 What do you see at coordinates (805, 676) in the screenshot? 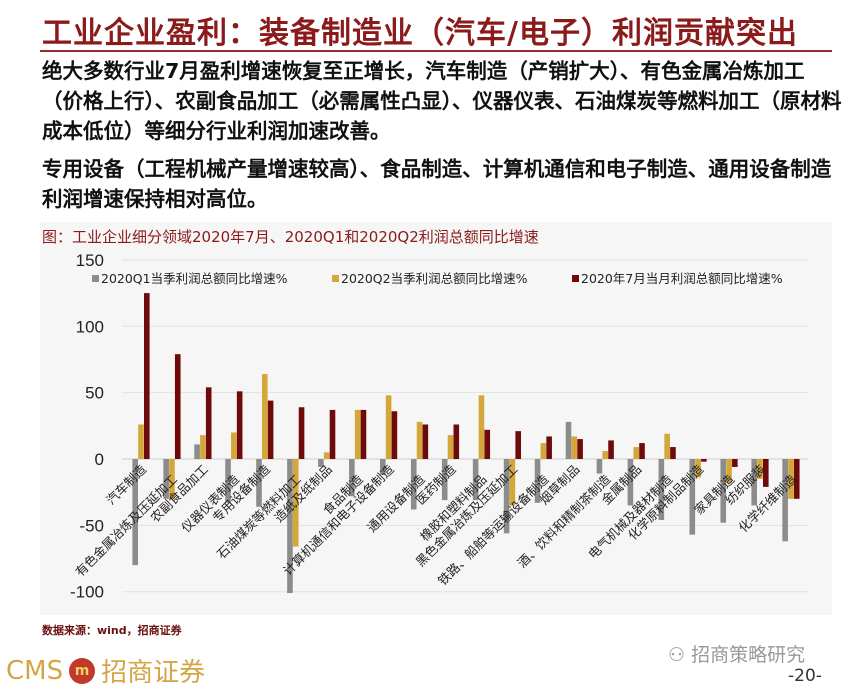
I see `page-number: -20-` at bounding box center [805, 676].